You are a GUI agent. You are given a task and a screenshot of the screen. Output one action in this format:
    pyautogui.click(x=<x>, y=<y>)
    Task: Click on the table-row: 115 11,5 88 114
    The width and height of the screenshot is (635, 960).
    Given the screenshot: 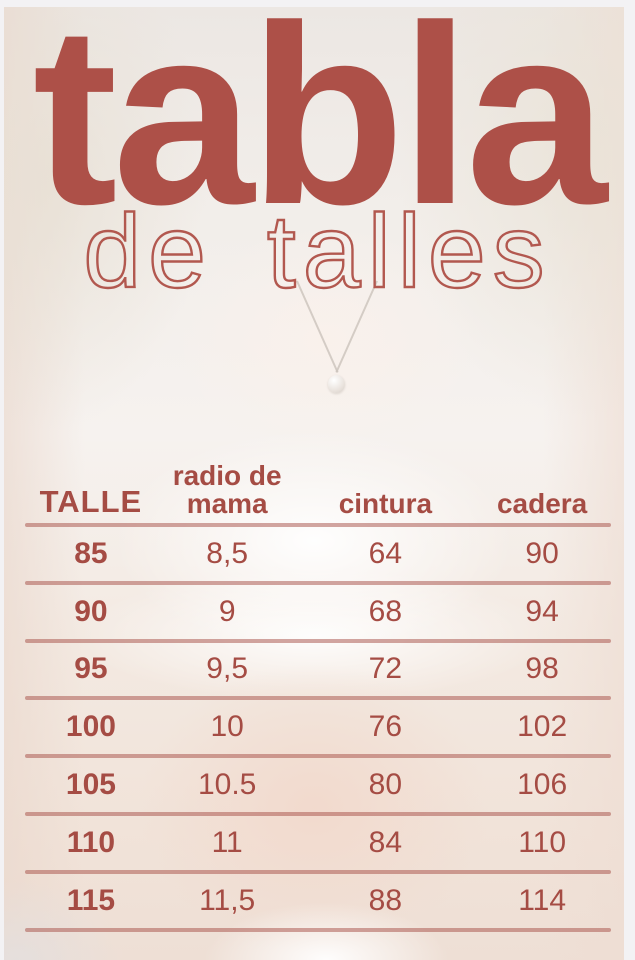 What is the action you would take?
    pyautogui.click(x=318, y=901)
    